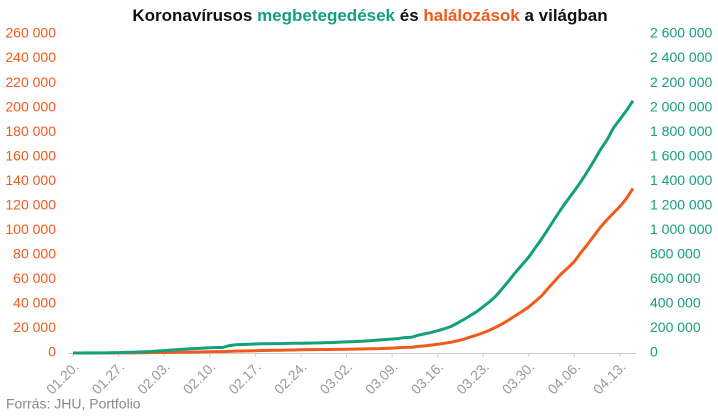  Describe the element at coordinates (681, 131) in the screenshot. I see `y2-tick-label: 1 800 000` at that location.